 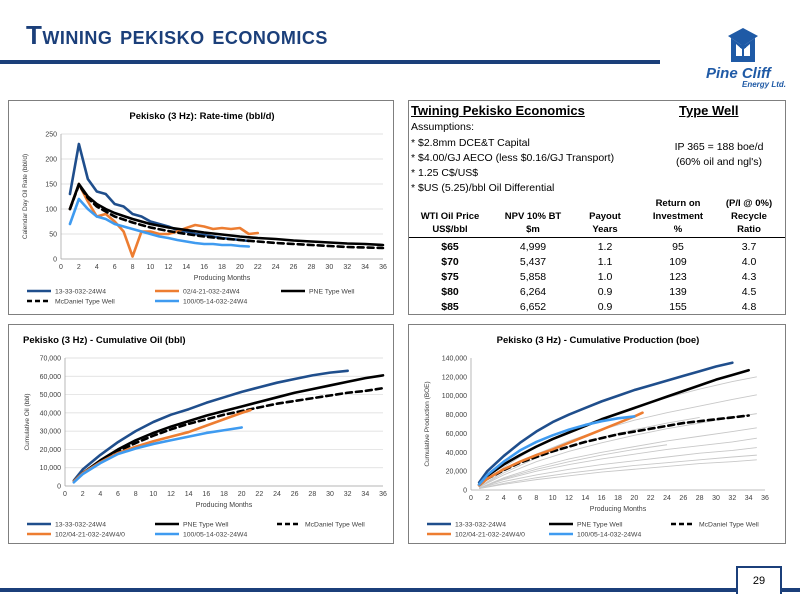 What do you see at coordinates (450, 216) in the screenshot?
I see `col-header-price: WTI Oil Price US$/bbl` at bounding box center [450, 216].